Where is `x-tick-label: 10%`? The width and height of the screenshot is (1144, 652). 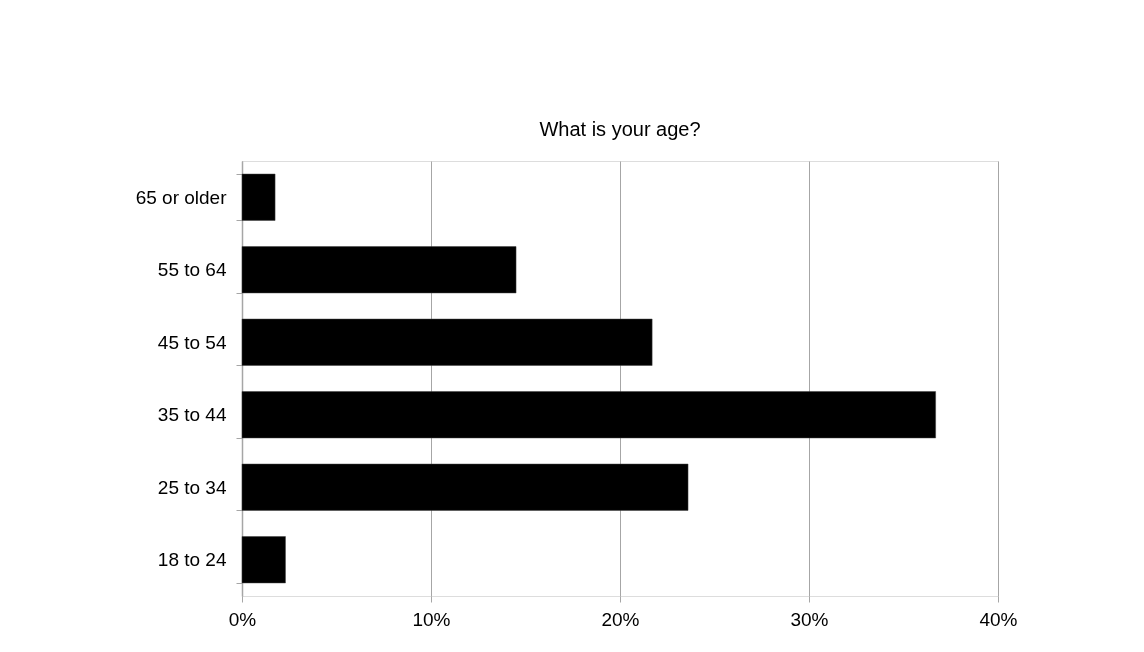
x-tick-label: 10% is located at coordinates (431, 619).